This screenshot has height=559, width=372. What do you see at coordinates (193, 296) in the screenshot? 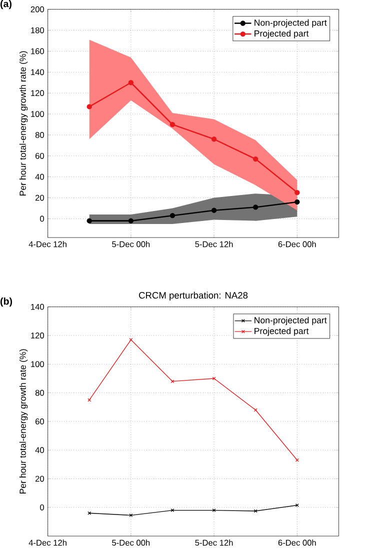
I see `chart-title: CRCM perturbation: NA28` at bounding box center [193, 296].